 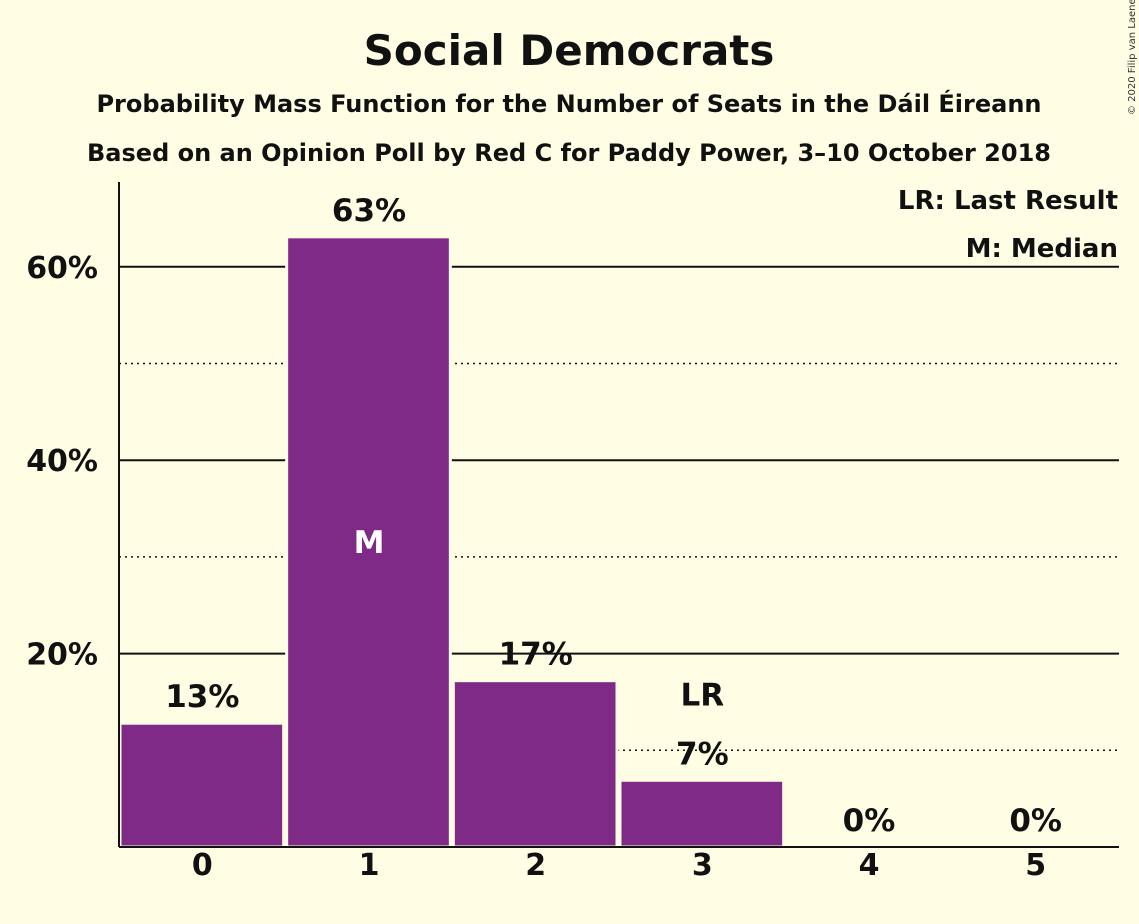 What do you see at coordinates (1042, 249) in the screenshot?
I see `legend-entry: M: Median` at bounding box center [1042, 249].